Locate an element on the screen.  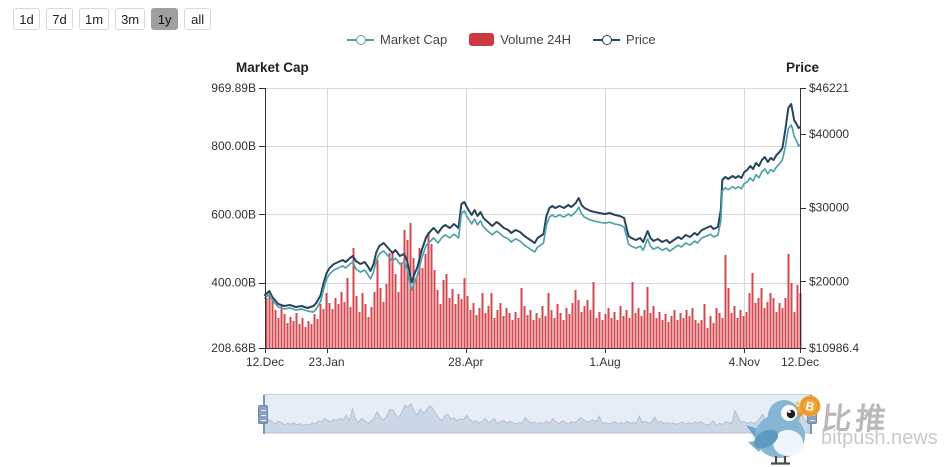
chart-legend: Market Cap Volume 24H Price is located at coordinates (501, 39).